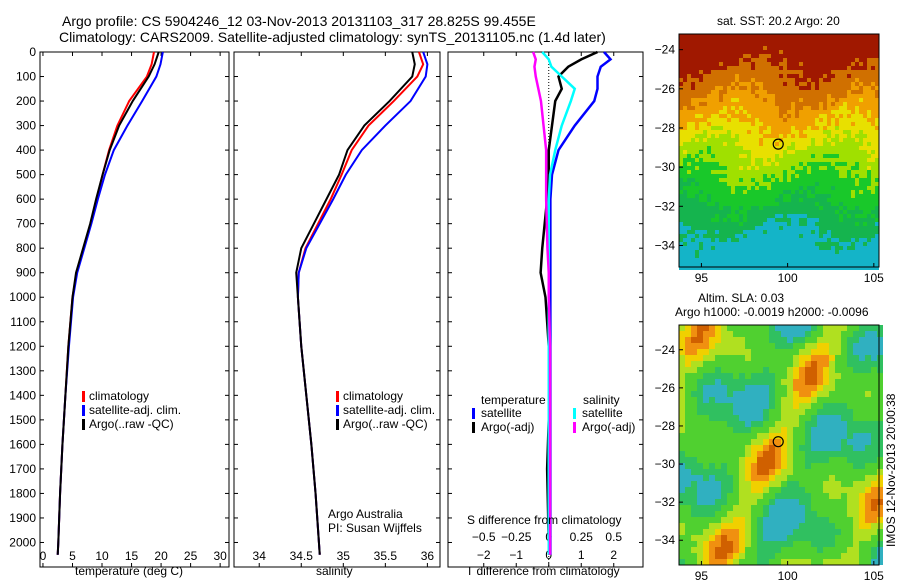  I want to click on series-line-climatology, so click(360, 303).